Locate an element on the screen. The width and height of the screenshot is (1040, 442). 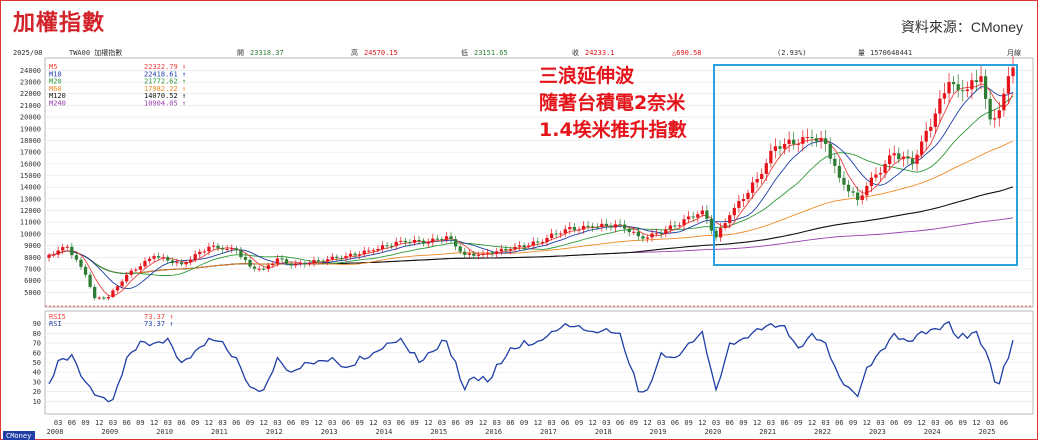
x-year-label: 2009 is located at coordinates (109, 432).